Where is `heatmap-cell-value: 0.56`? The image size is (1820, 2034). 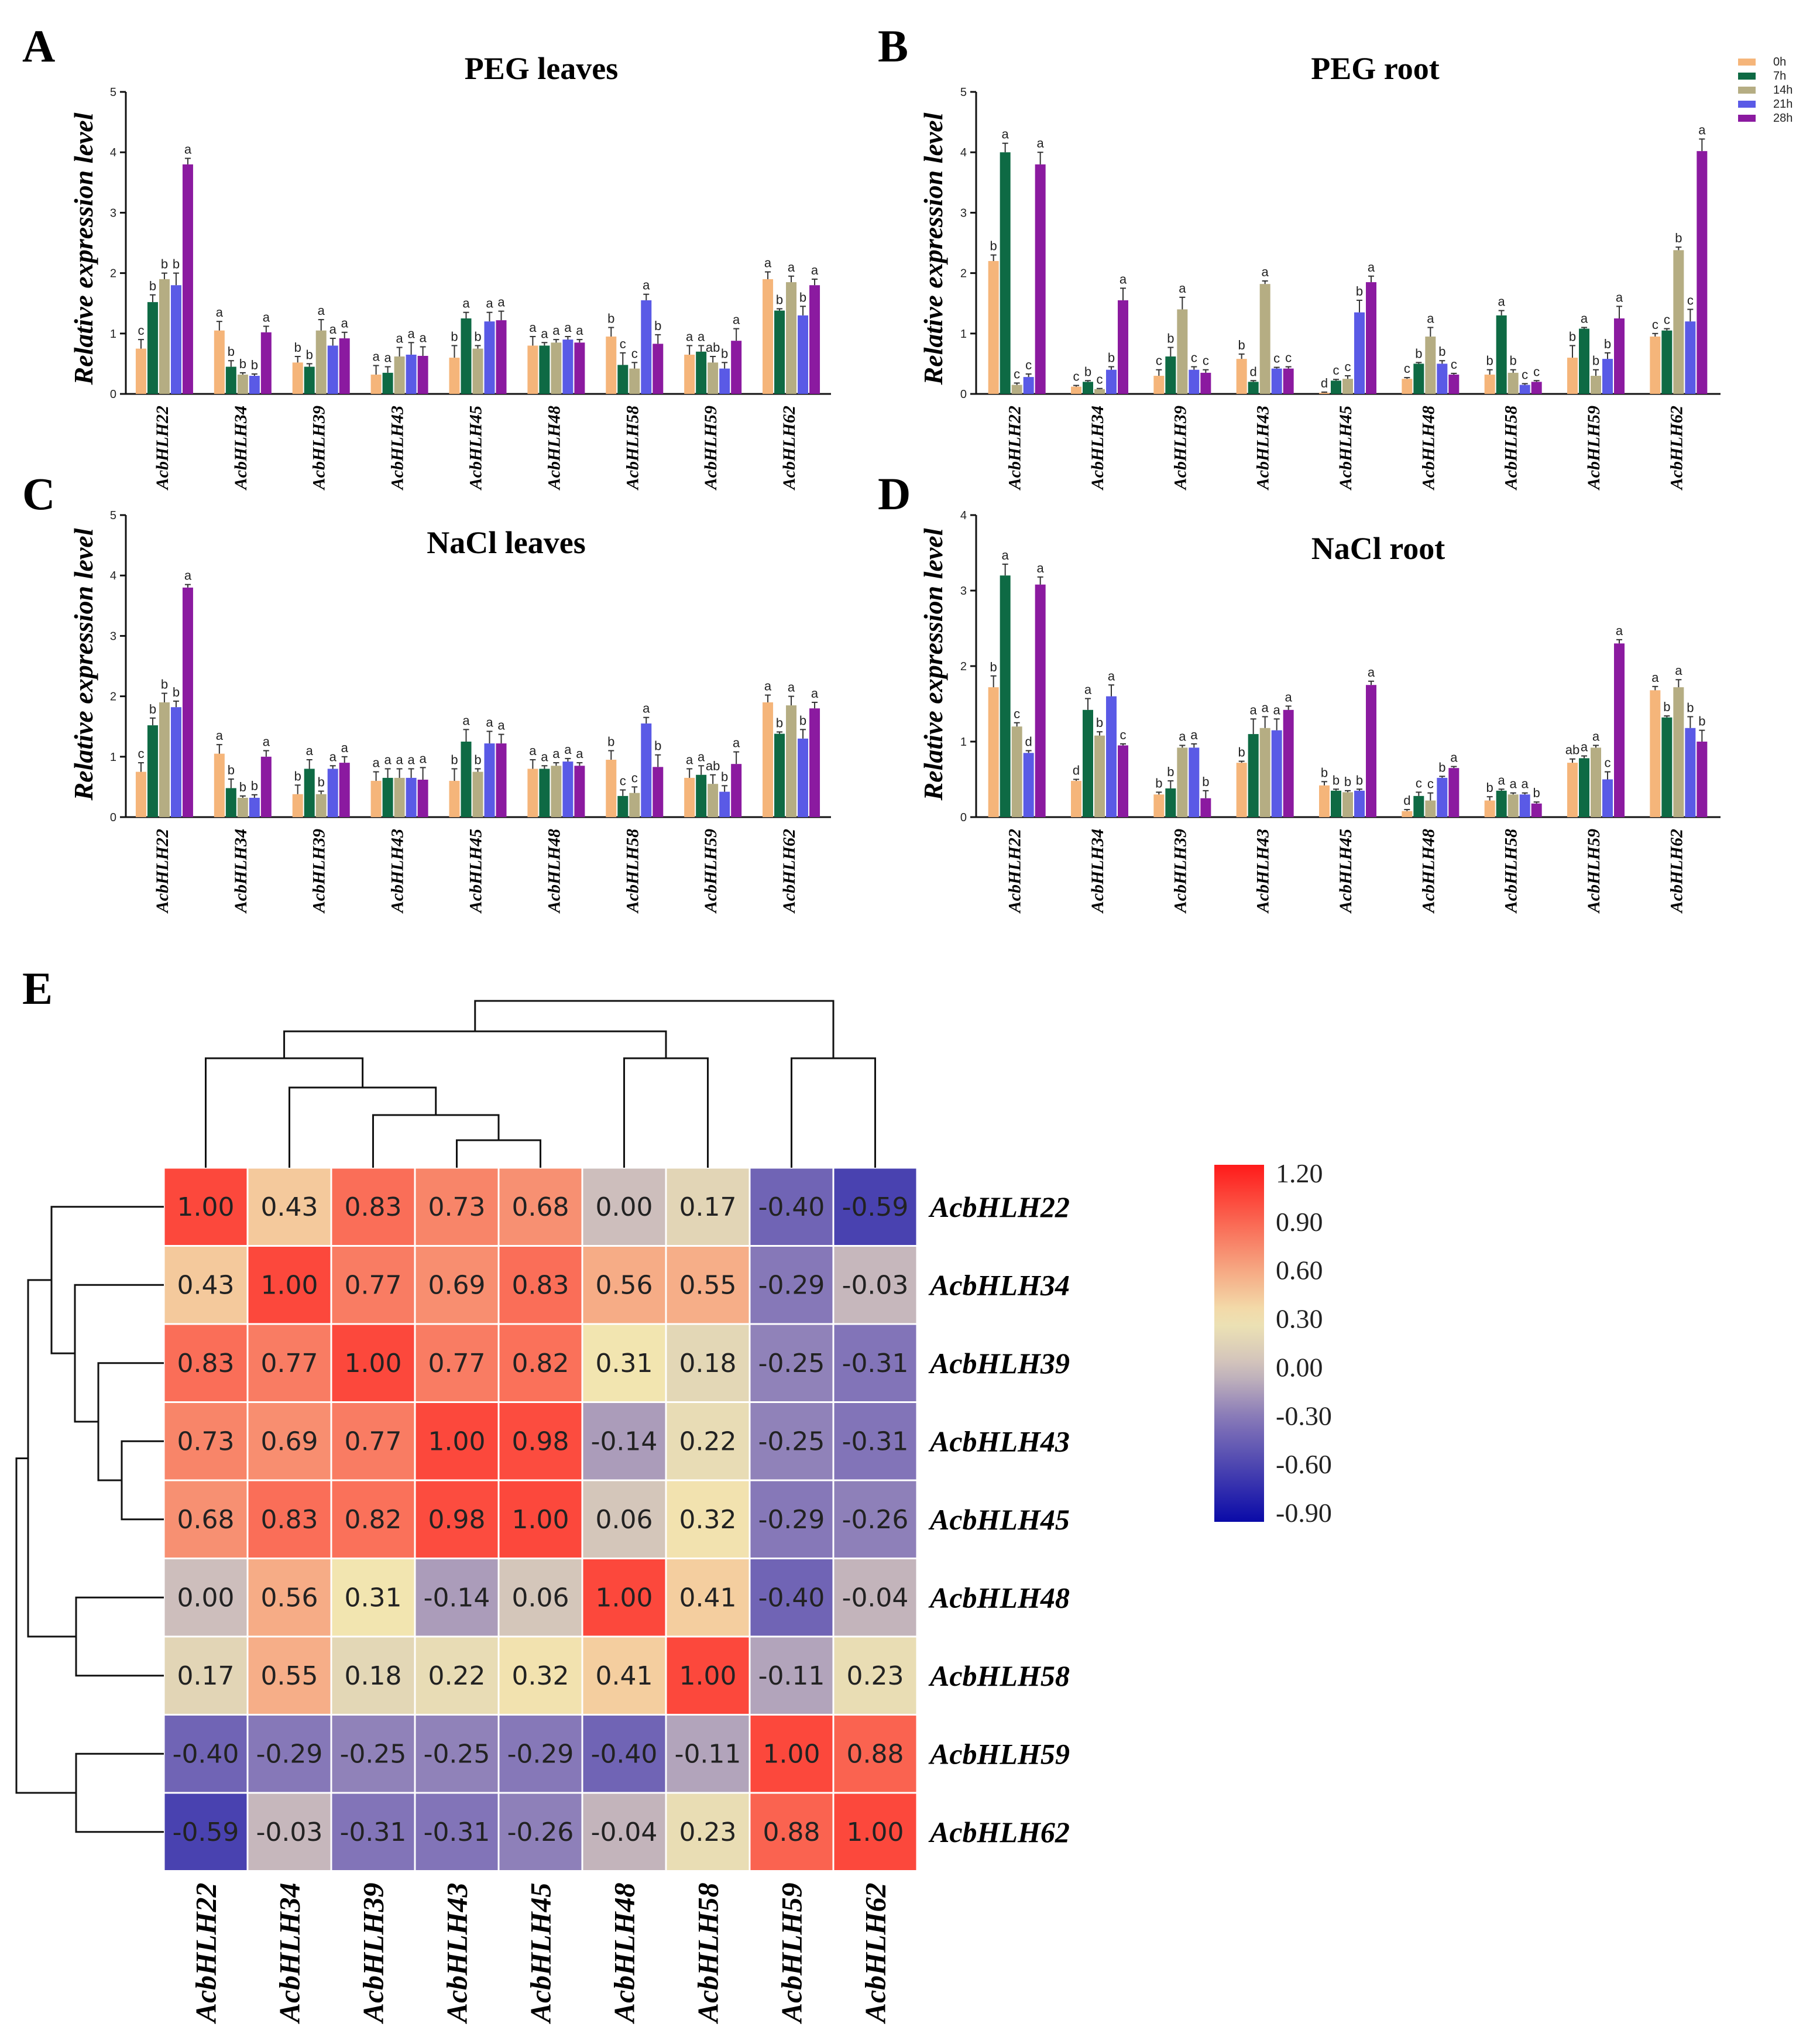 heatmap-cell-value: 0.56 is located at coordinates (624, 1285).